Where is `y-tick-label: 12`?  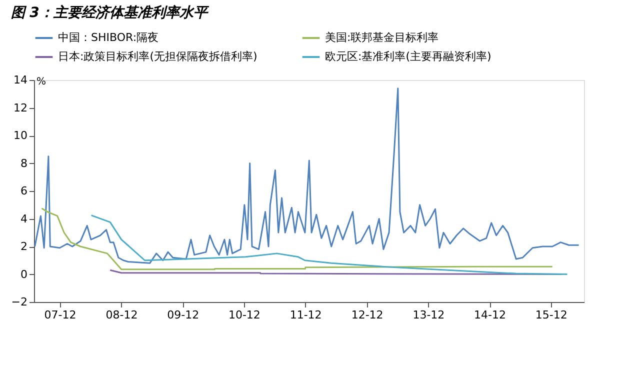
y-tick-label: 12 is located at coordinates (21, 107).